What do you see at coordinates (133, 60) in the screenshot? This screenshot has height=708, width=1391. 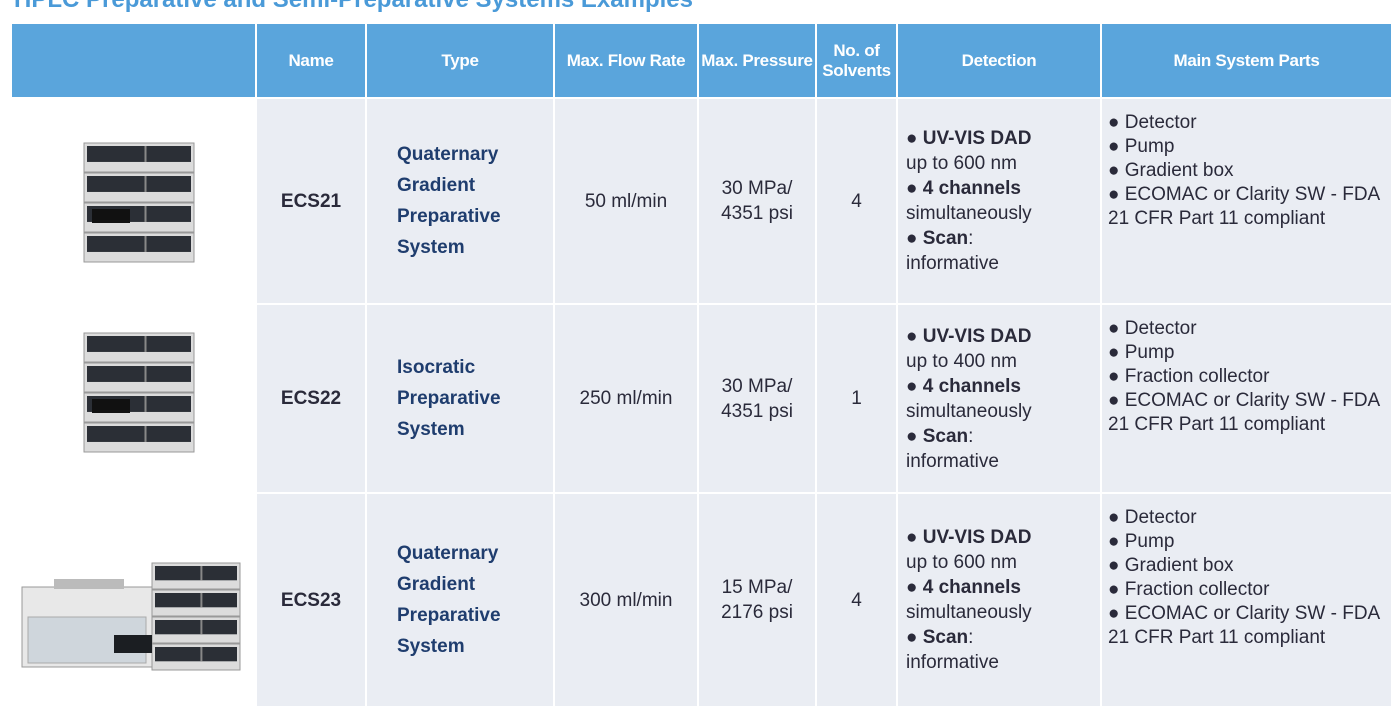 I see `header-cell` at bounding box center [133, 60].